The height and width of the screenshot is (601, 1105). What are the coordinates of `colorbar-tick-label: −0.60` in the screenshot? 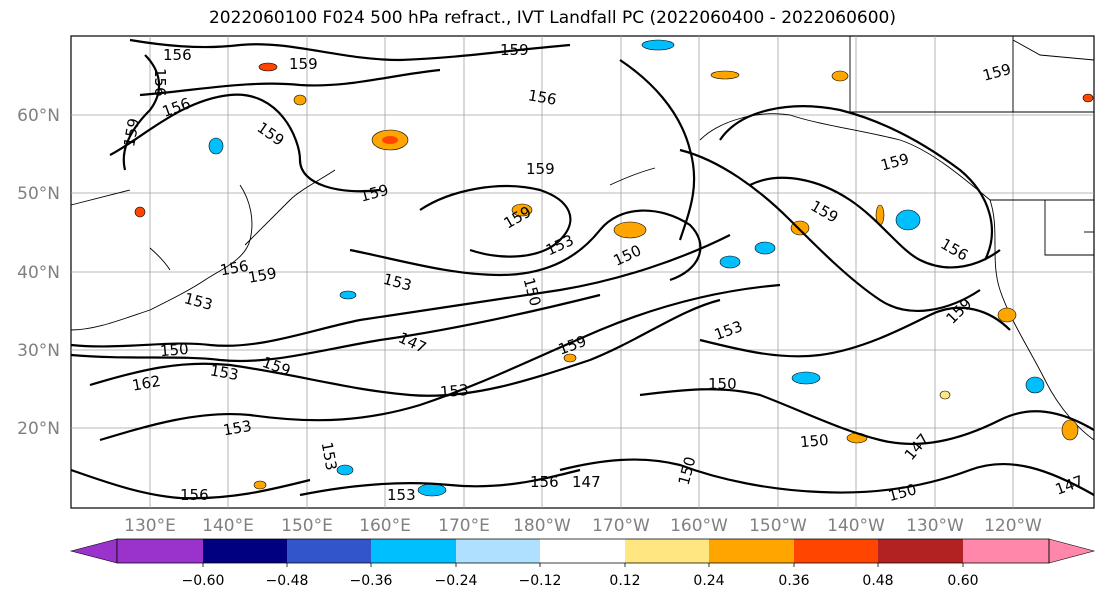 It's located at (203, 581).